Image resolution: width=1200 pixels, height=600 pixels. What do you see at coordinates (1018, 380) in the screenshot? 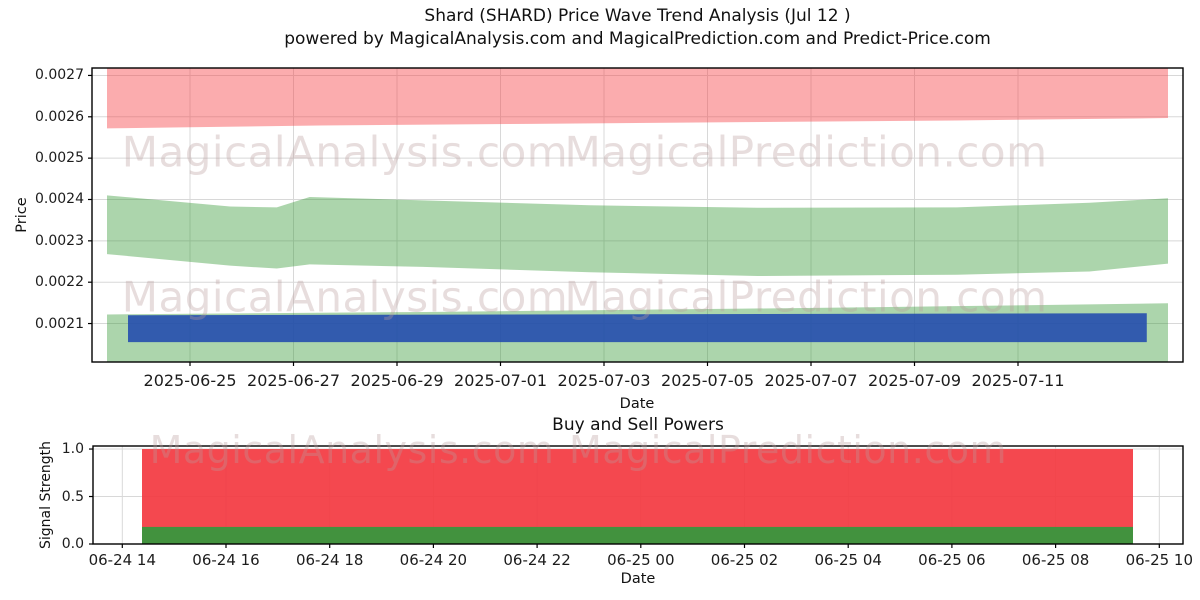
I see `x-tick-label-top: 2025-07-11` at bounding box center [1018, 380].